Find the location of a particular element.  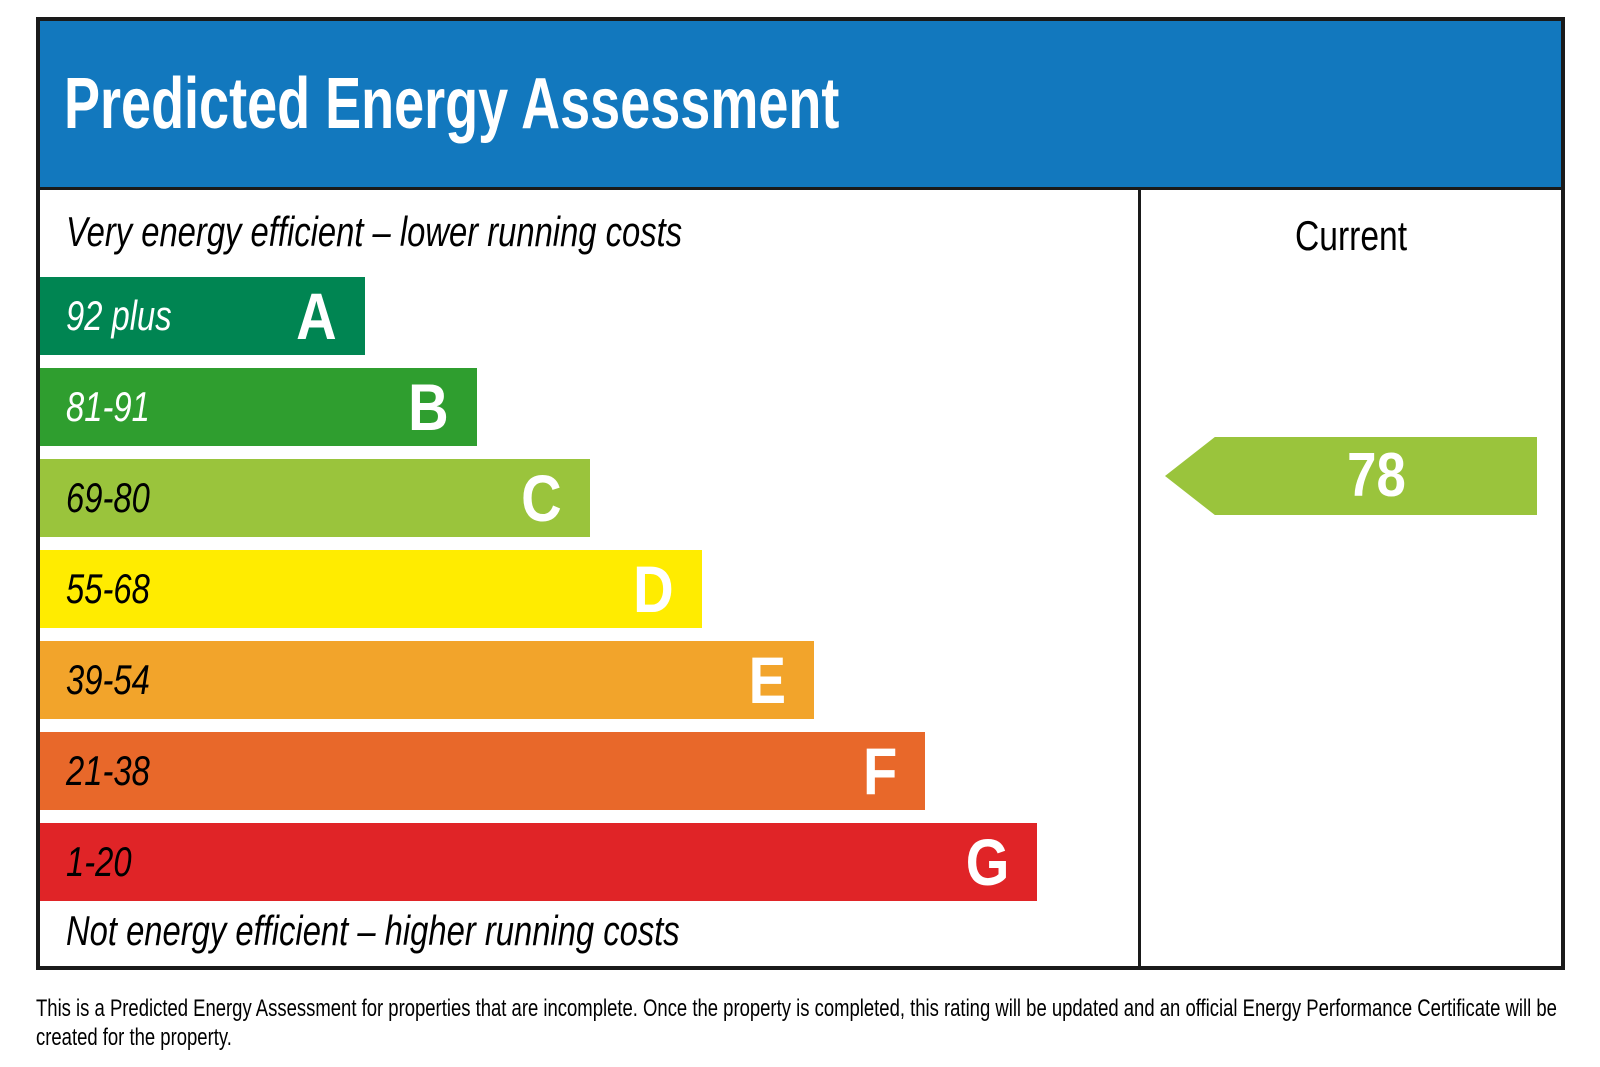

band-range: 81-91 is located at coordinates (108, 406).